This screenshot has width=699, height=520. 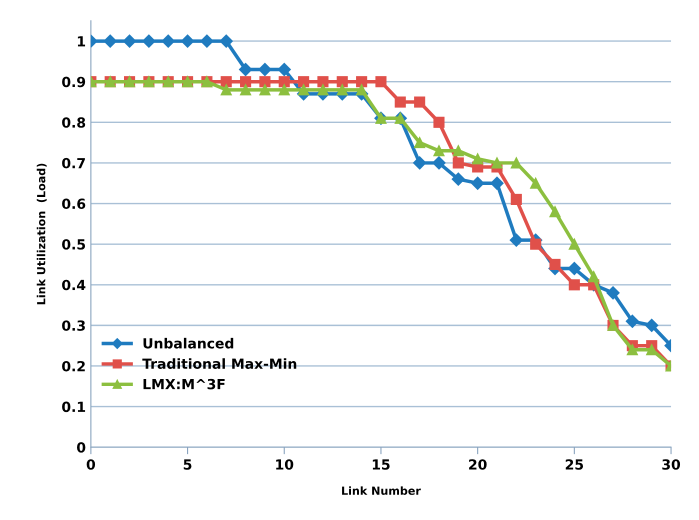 I want to click on y-tick-label: 0.2, so click(x=73, y=366).